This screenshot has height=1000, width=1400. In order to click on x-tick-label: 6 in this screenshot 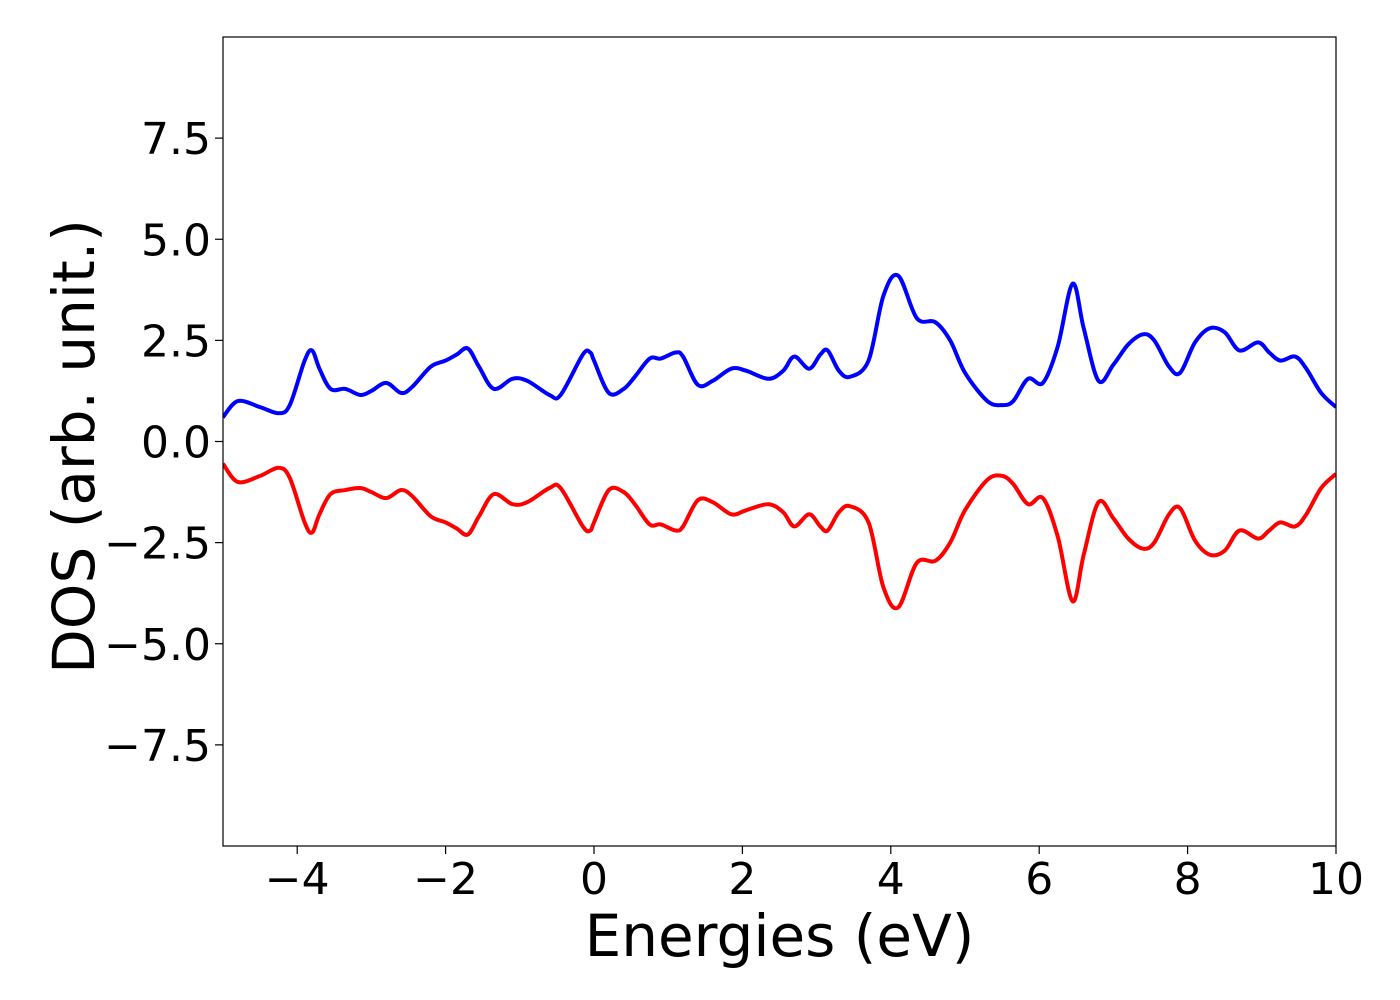, I will do `click(1039, 879)`.